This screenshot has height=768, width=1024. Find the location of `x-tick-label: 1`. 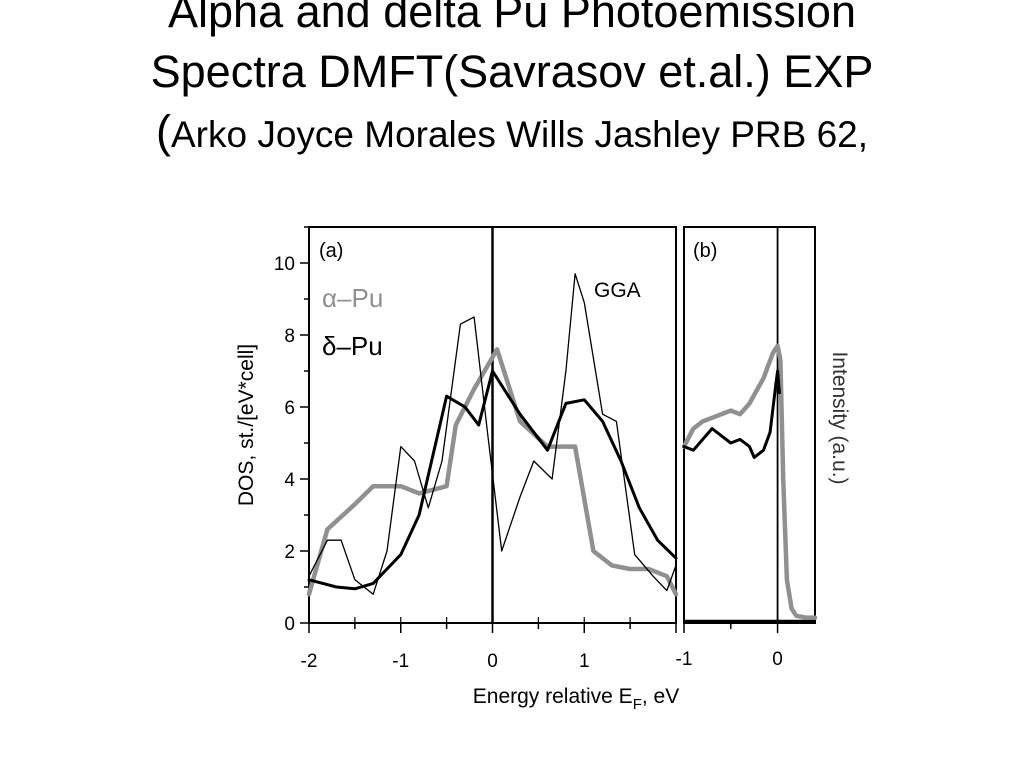

x-tick-label: 1 is located at coordinates (584, 661).